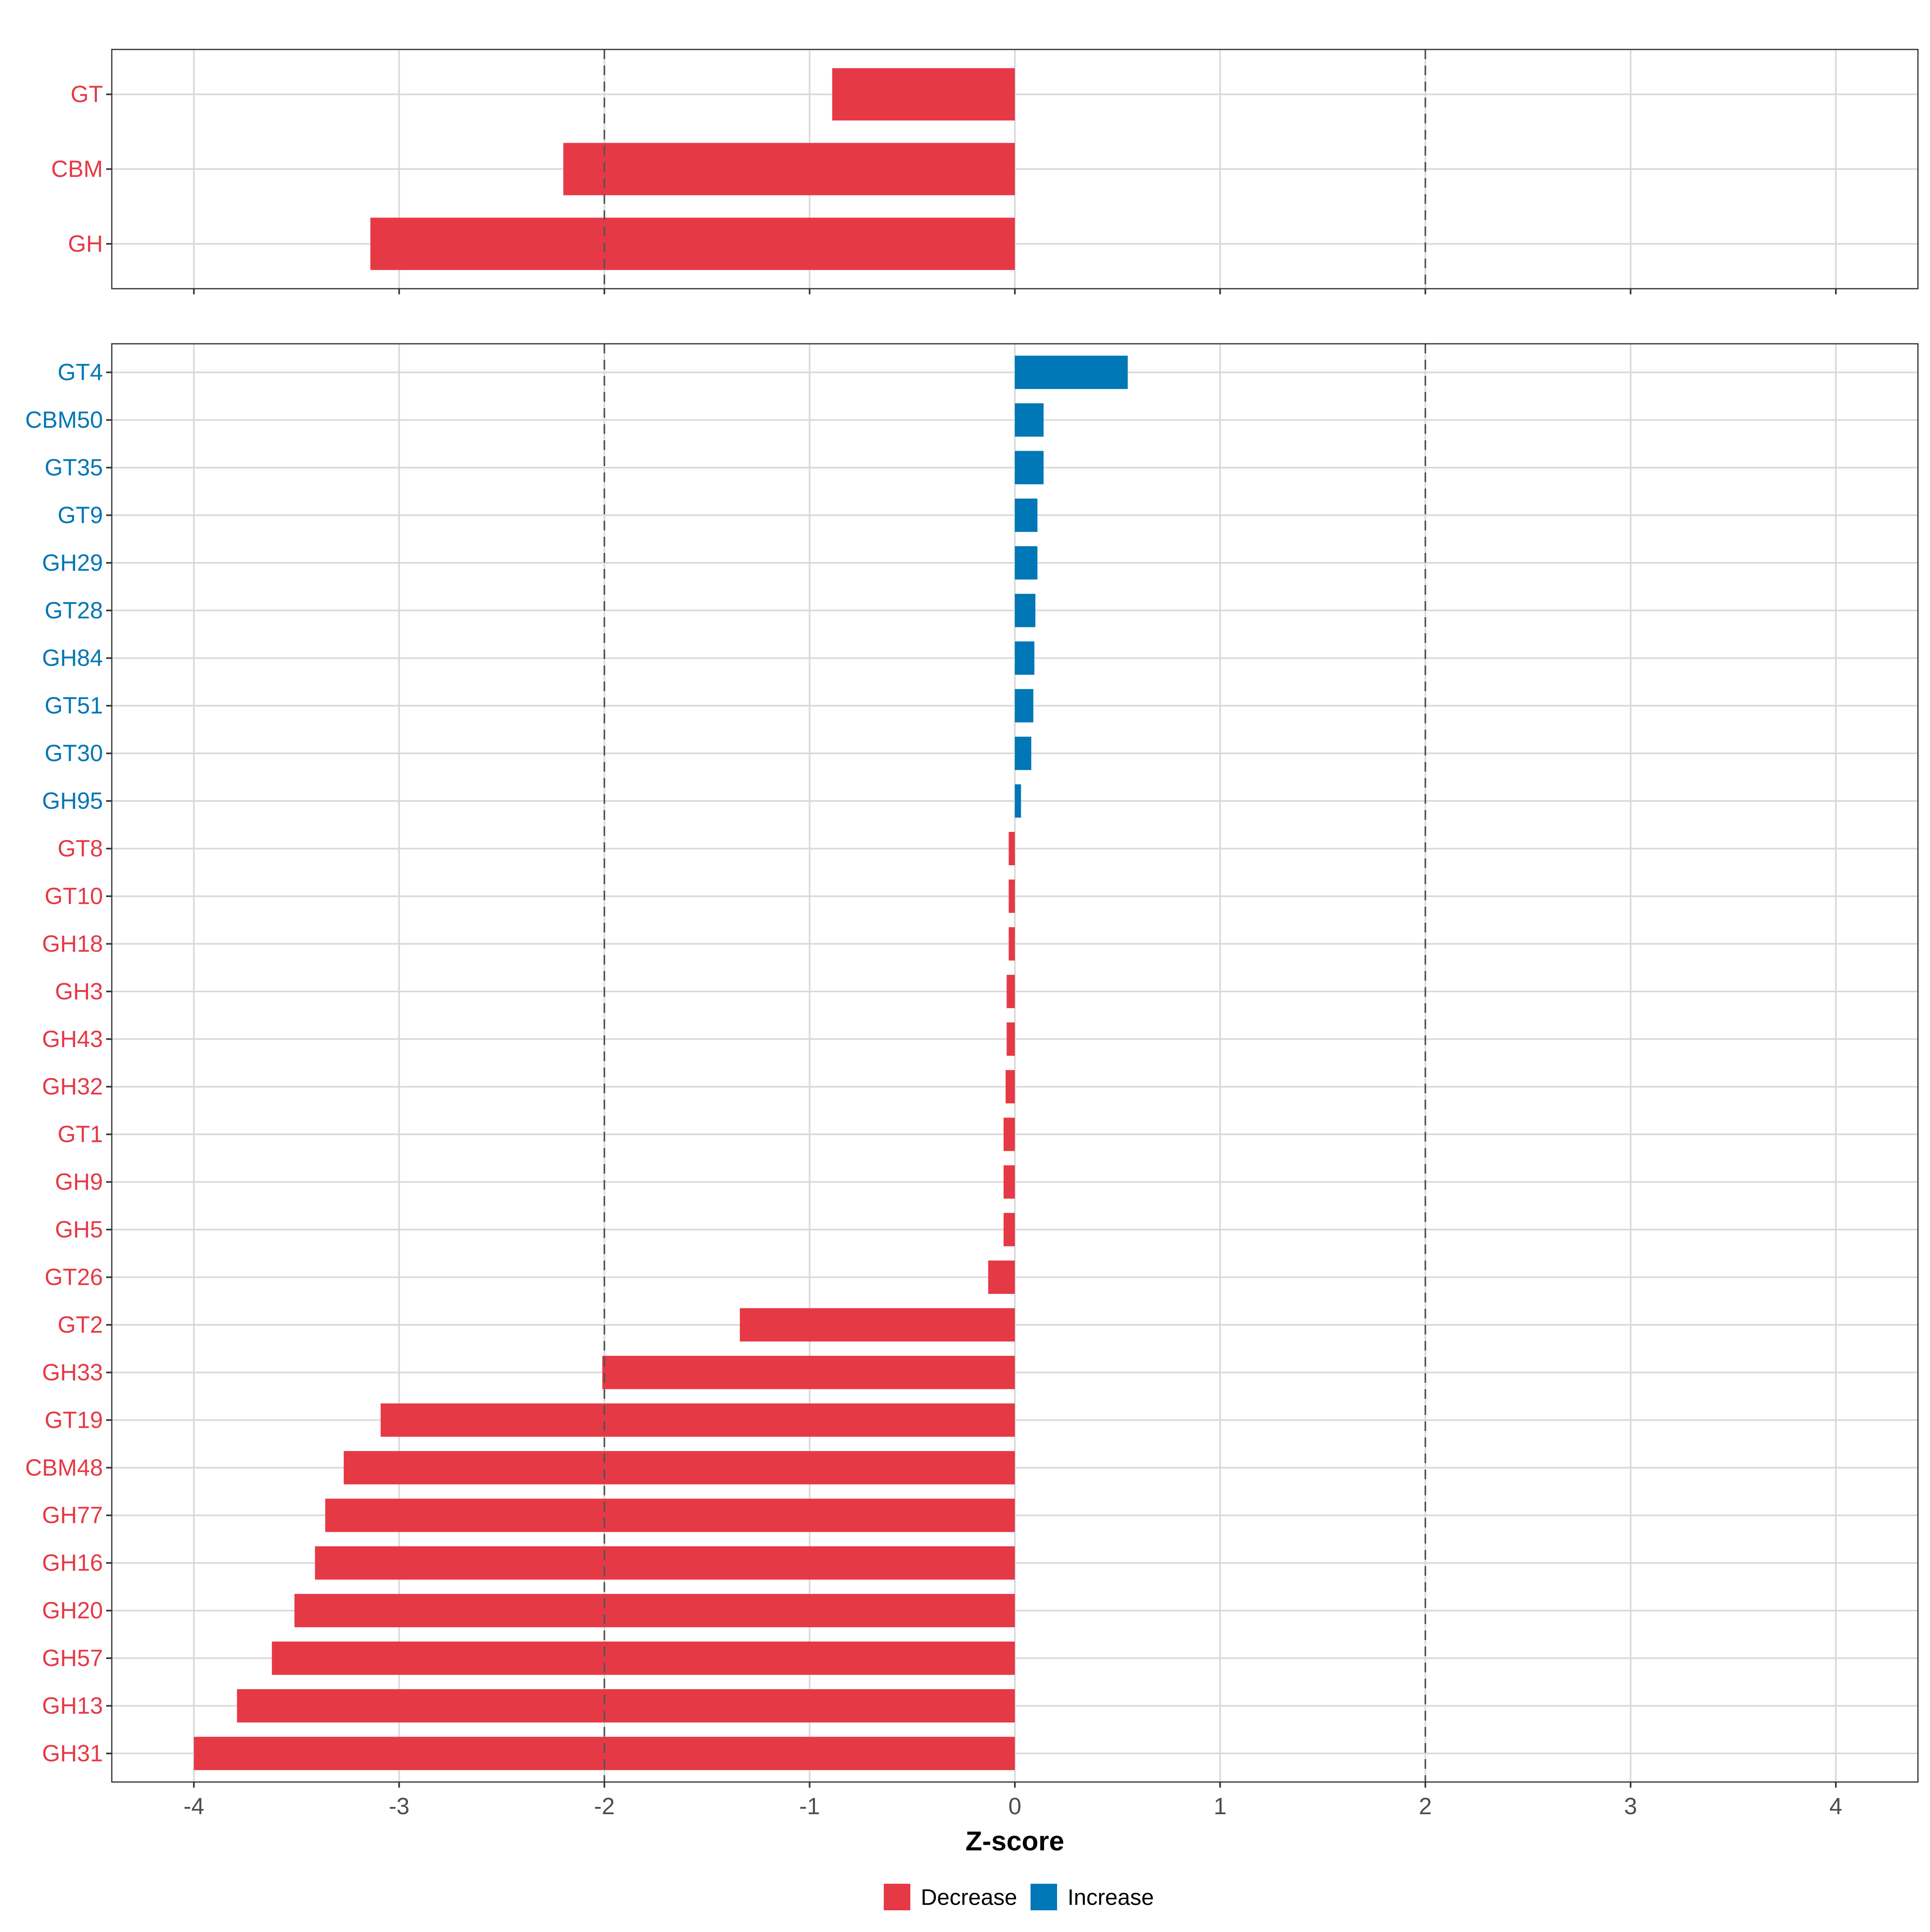 This screenshot has width=1930, height=1932. I want to click on legend-label-decrease: Decrease, so click(969, 1897).